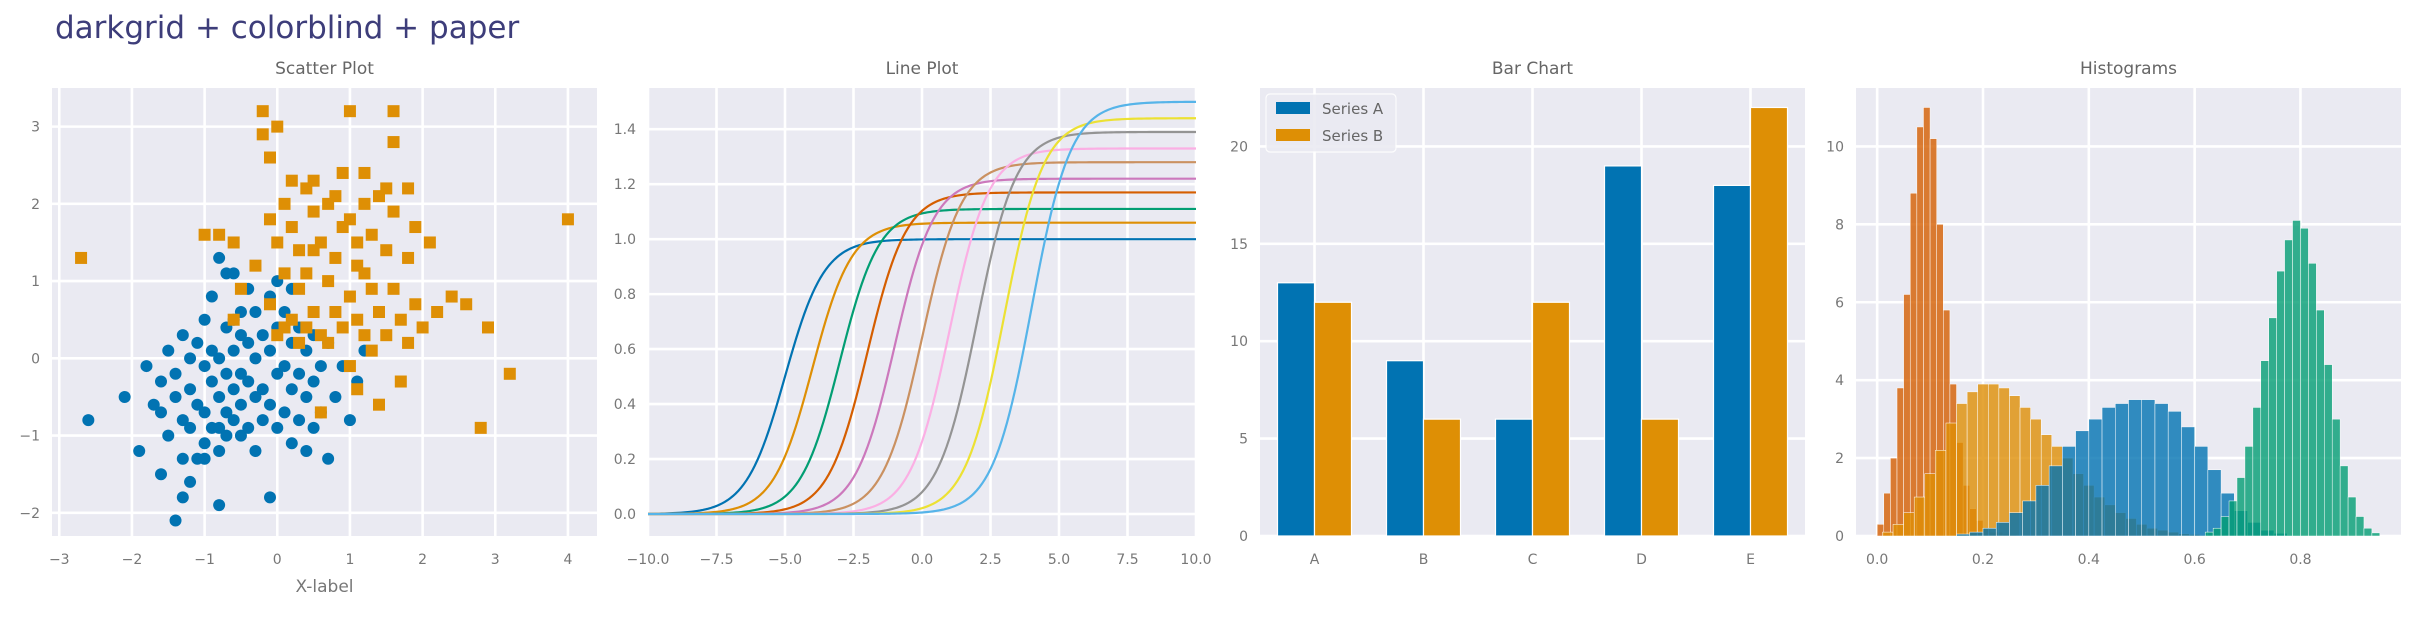  I want to click on x-tick-label: −2, so click(132, 560).